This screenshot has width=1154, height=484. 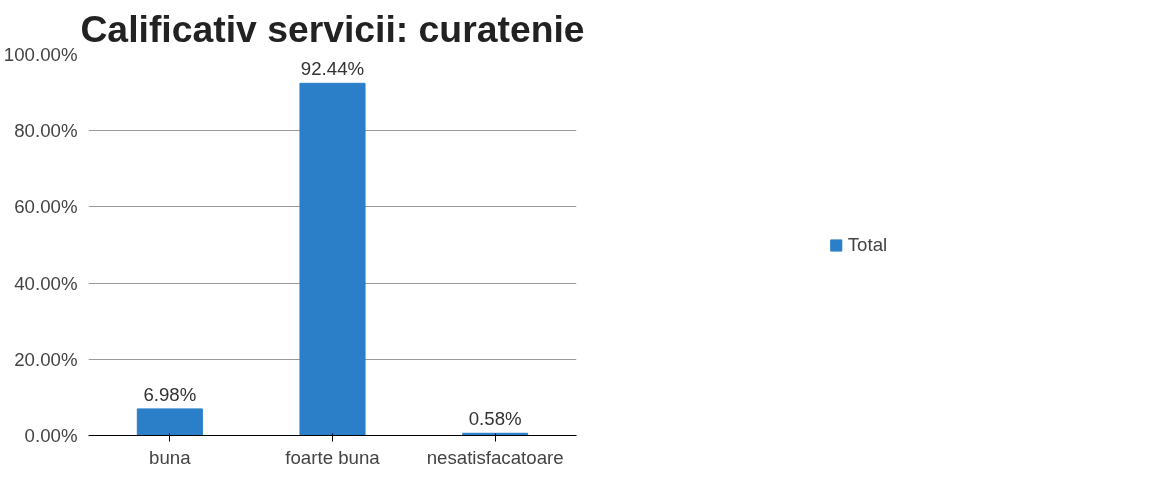 What do you see at coordinates (46, 207) in the screenshot?
I see `y-tick-label: 60.00%` at bounding box center [46, 207].